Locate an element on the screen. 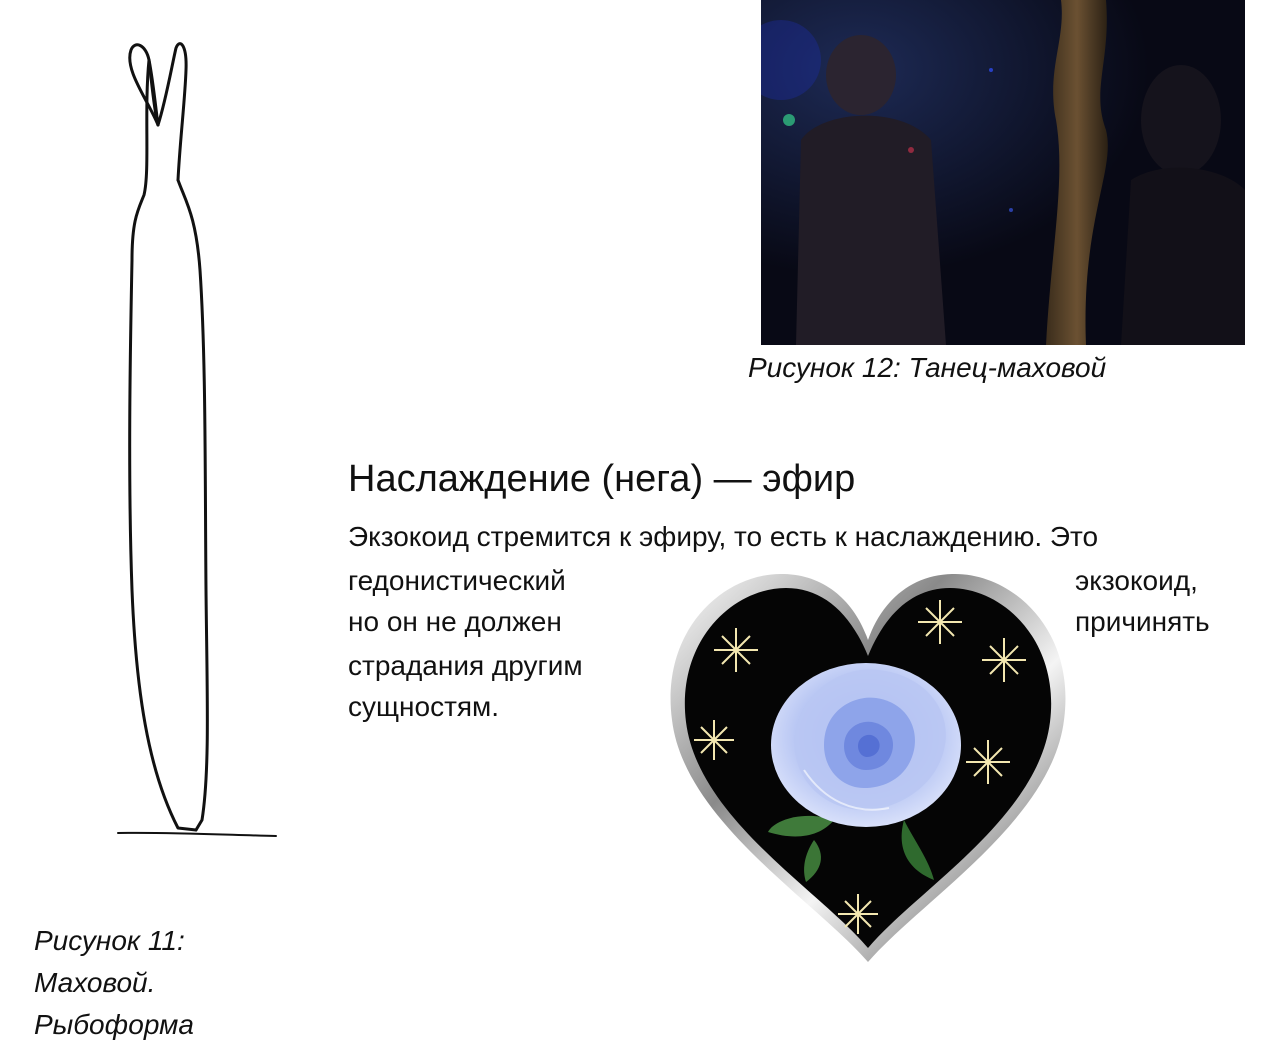  heart-with-blue-rose-icon is located at coordinates (868, 767).